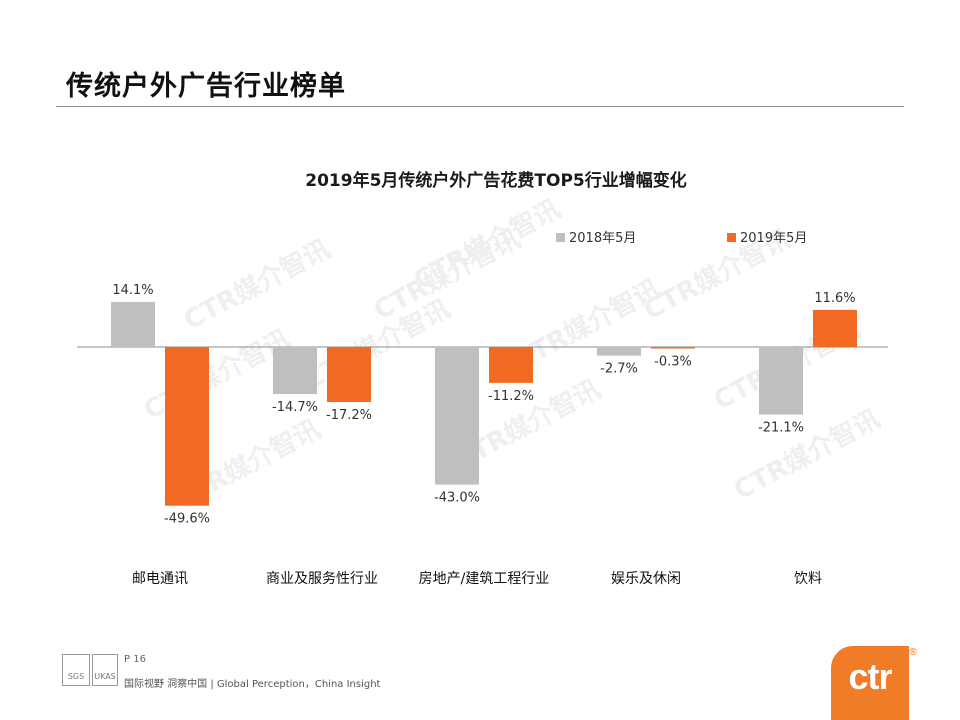 This screenshot has width=960, height=720. What do you see at coordinates (206, 86) in the screenshot?
I see `page-title: 传统户外广告行业榜单` at bounding box center [206, 86].